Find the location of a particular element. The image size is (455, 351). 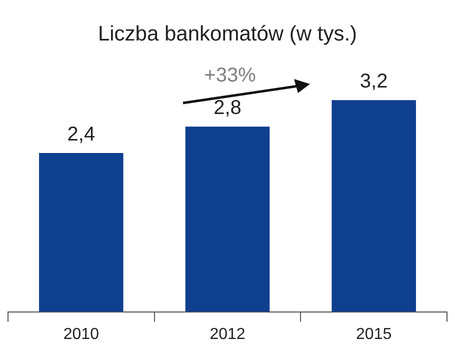

x-tick-label: 2010 is located at coordinates (81, 334).